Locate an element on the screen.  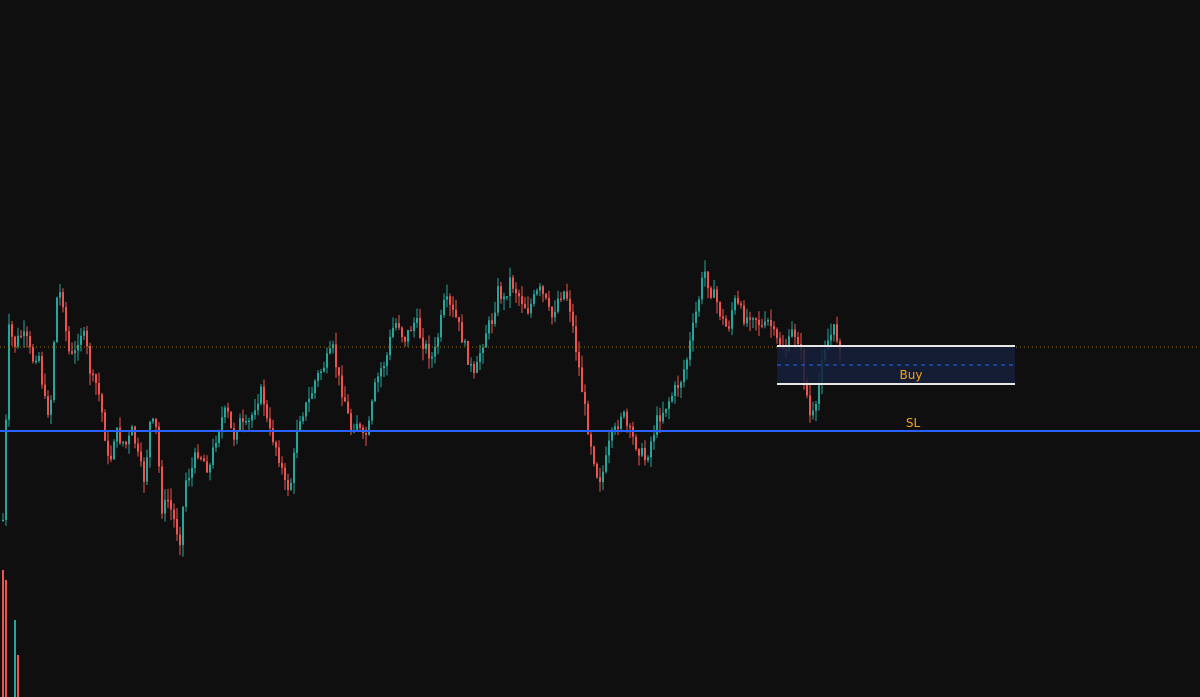
buy-zone-box is located at coordinates (896, 365).